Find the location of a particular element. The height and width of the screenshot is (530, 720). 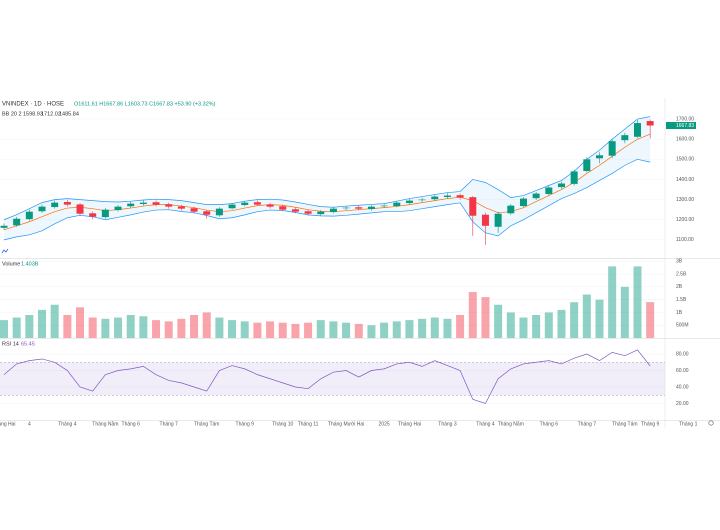

x-tick-label: 2025 is located at coordinates (384, 424).